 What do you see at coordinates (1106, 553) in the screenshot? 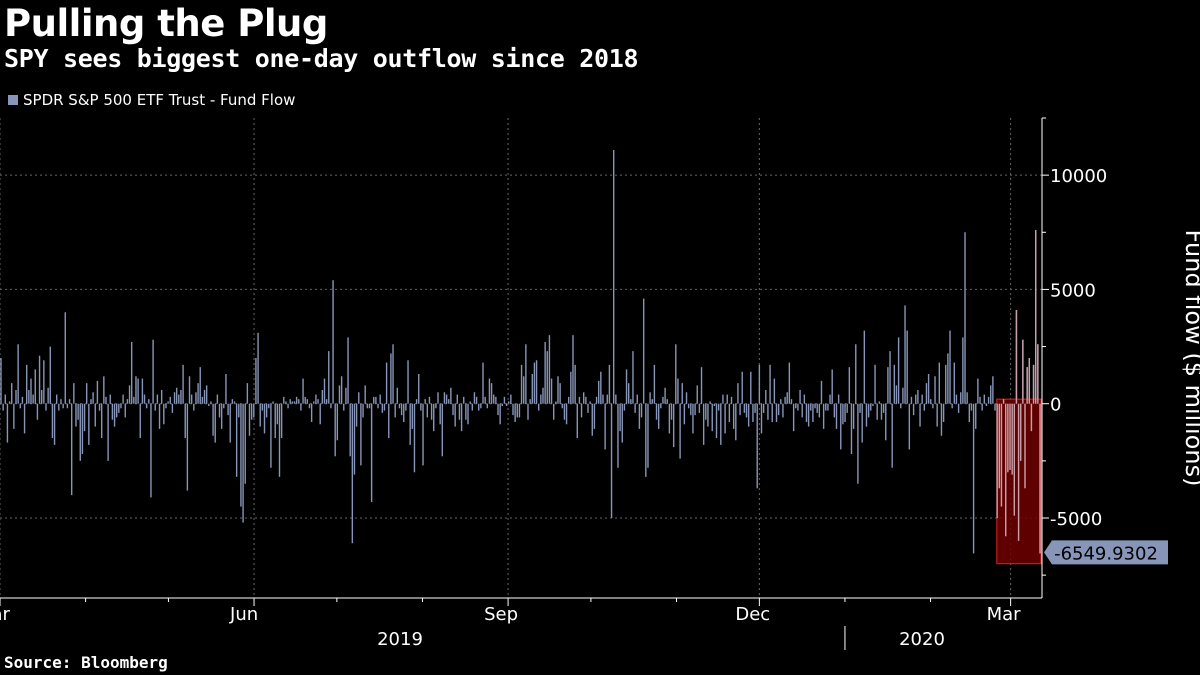
I see `last-value-label: -6549.9302` at bounding box center [1106, 553].